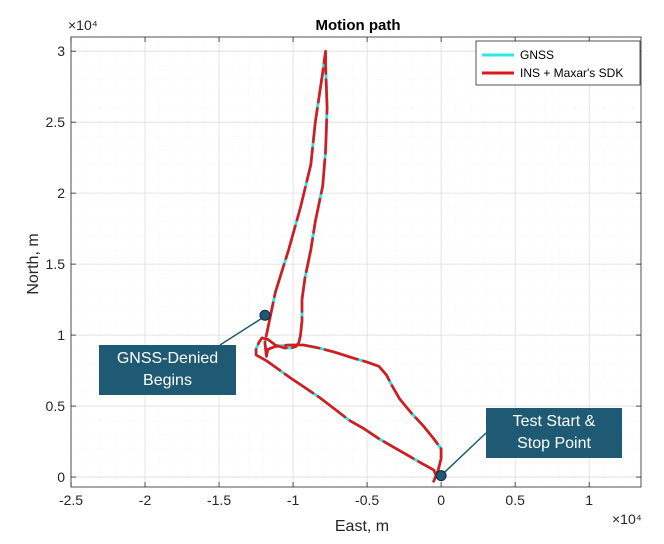 Image resolution: width=664 pixels, height=544 pixels. I want to click on y-tick-label: 1.5, so click(56, 264).